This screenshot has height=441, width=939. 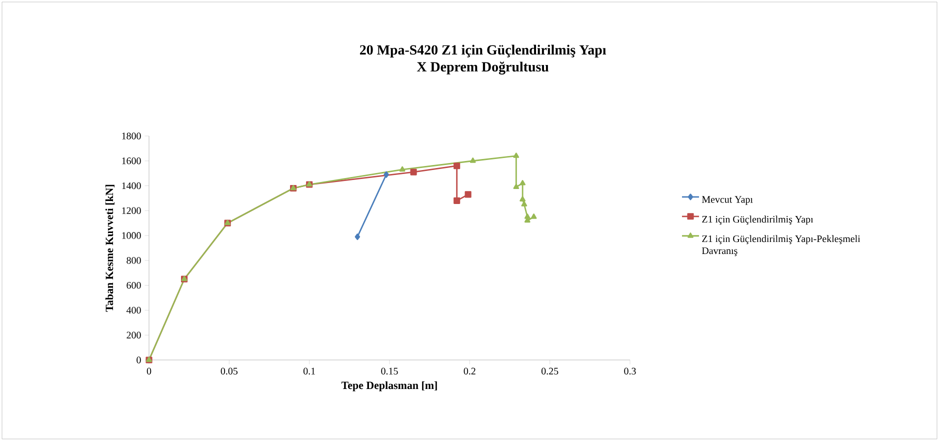 What do you see at coordinates (133, 335) in the screenshot?
I see `y-tick-label: 200` at bounding box center [133, 335].